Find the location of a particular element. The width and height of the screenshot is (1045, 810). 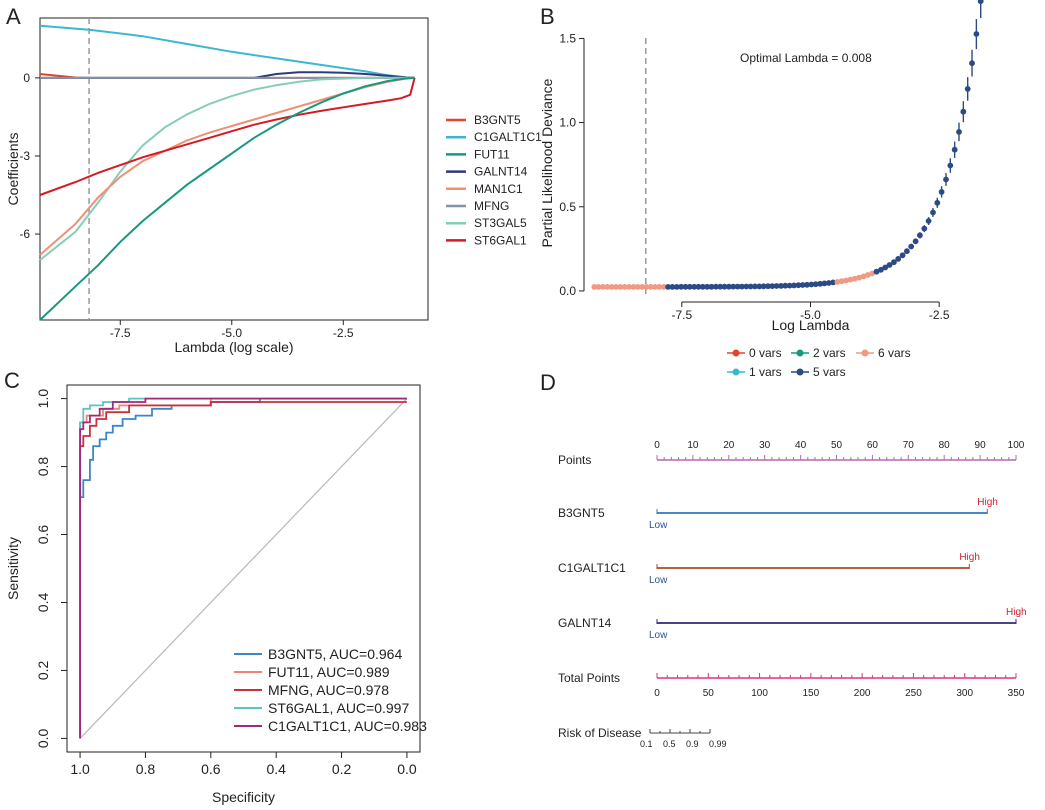

coef-path-st6gal1 is located at coordinates (227, 136).